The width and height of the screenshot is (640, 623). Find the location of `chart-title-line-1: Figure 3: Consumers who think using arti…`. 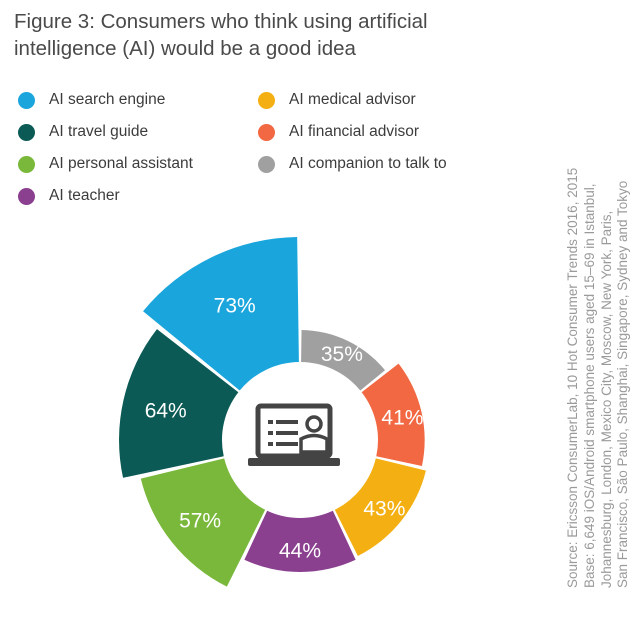

chart-title-line-1: Figure 3: Consumers who think using arti… is located at coordinates (221, 21).